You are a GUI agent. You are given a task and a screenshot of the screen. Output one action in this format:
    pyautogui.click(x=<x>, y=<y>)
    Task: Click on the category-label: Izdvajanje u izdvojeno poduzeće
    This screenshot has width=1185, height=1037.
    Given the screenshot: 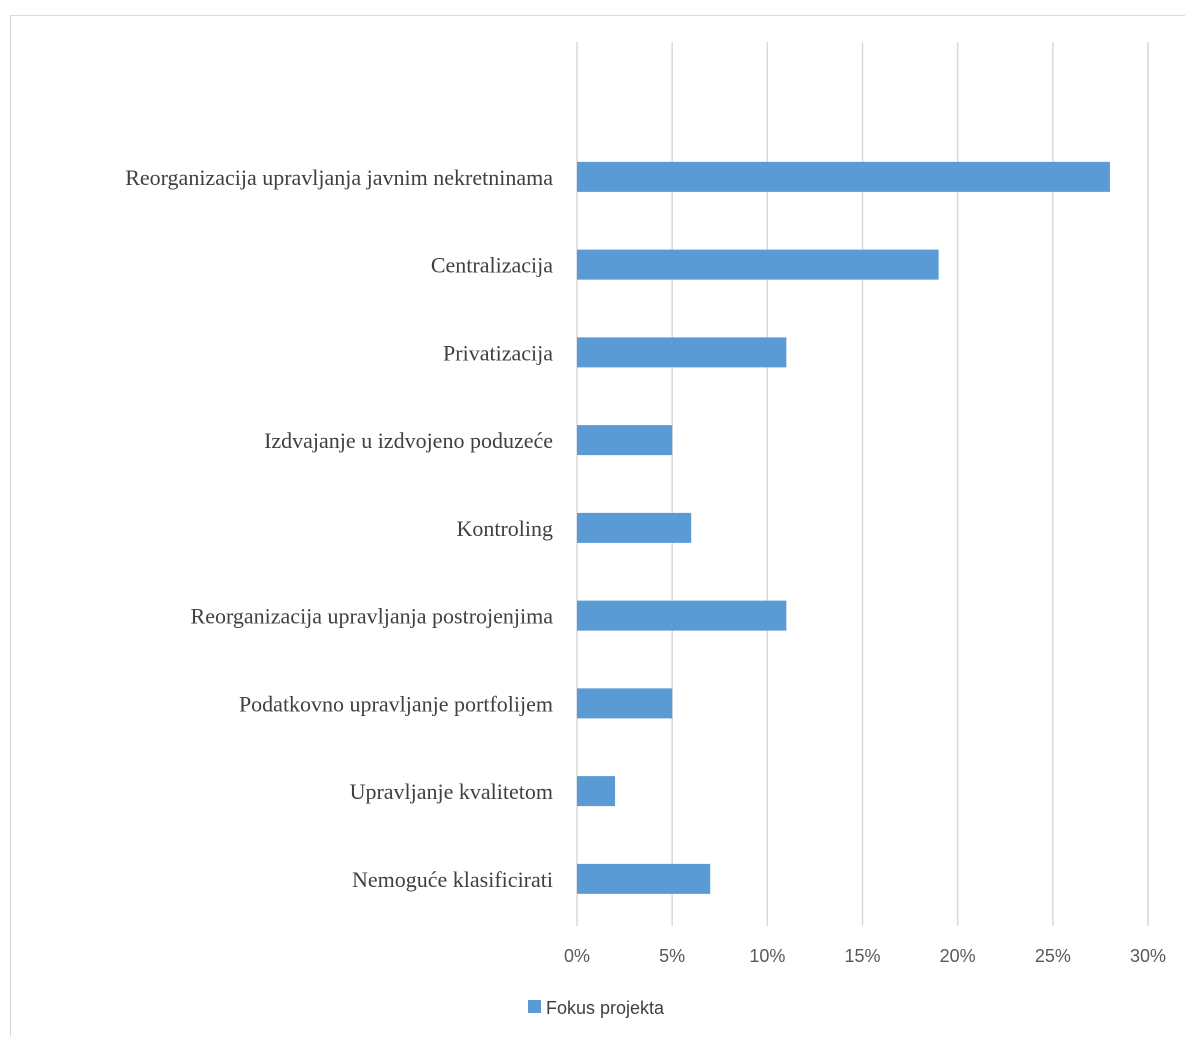 What is the action you would take?
    pyautogui.click(x=408, y=440)
    